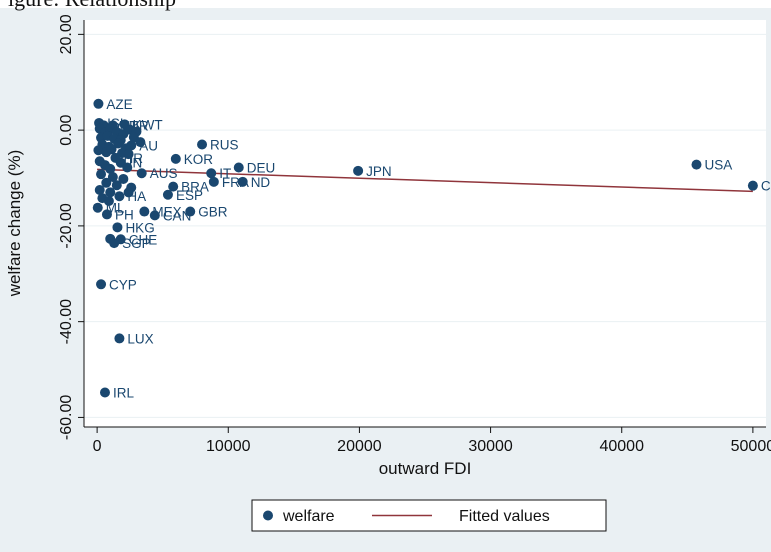  I want to click on point-label: DEU, so click(261, 167).